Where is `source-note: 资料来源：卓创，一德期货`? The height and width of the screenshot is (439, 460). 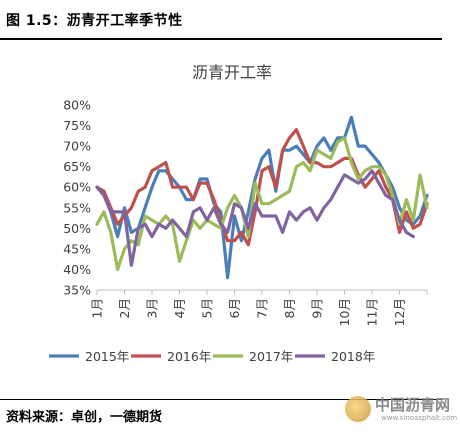
source-note: 资料来源：卓创，一德期货 is located at coordinates (84, 417).